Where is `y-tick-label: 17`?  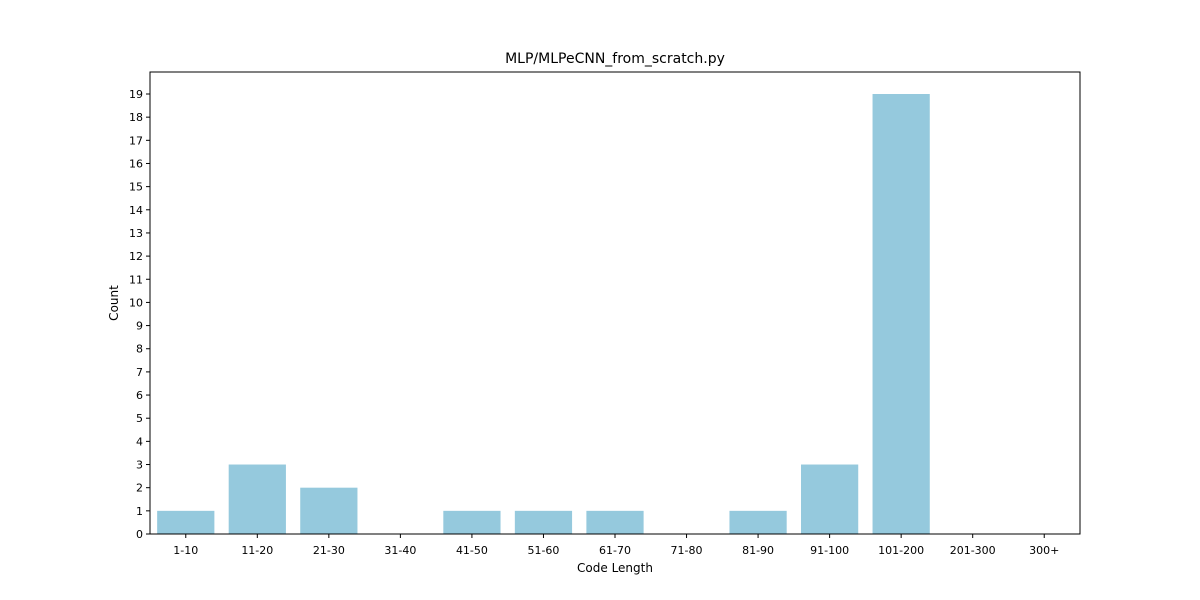 y-tick-label: 17 is located at coordinates (136, 140).